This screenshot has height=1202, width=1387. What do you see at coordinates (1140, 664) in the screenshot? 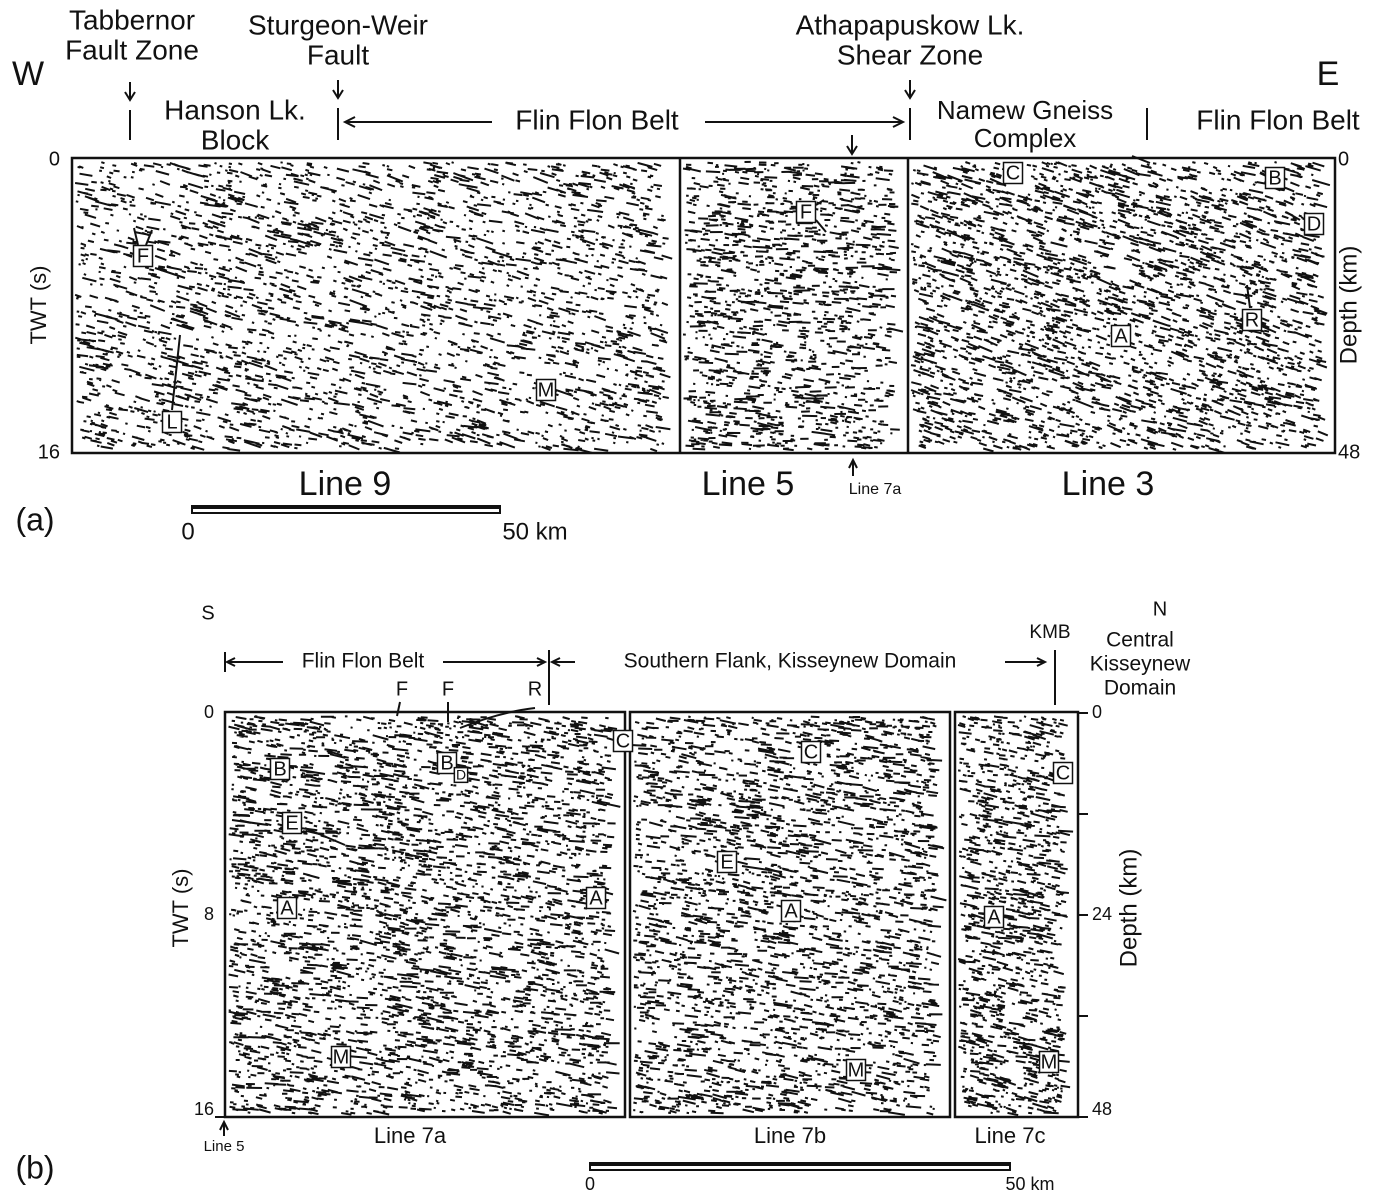
I see `domain-label: Kisseynew` at bounding box center [1140, 664].